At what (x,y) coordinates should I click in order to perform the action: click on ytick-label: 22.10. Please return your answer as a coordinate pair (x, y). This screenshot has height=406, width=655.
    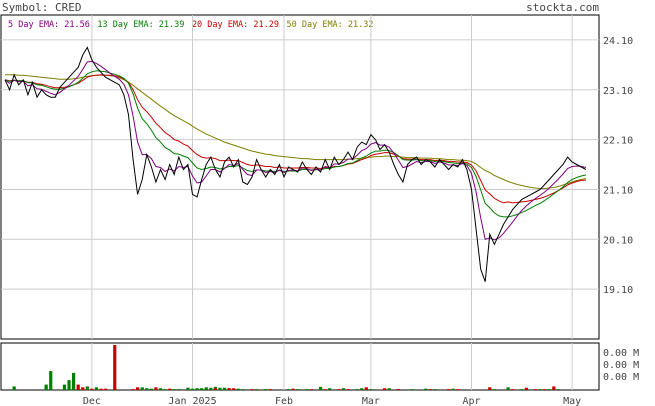
    Looking at the image, I should click on (618, 141).